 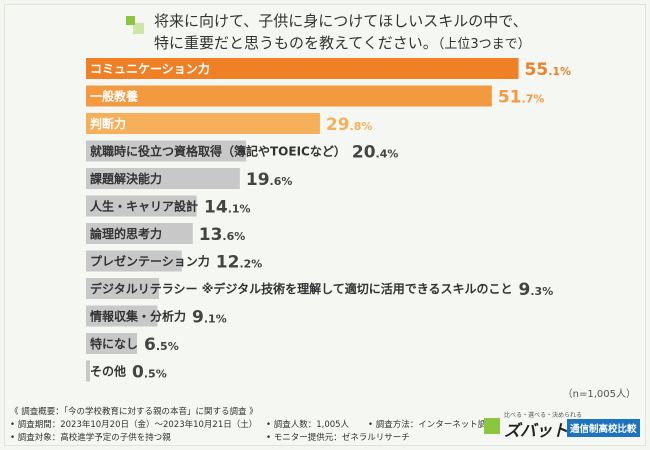 What do you see at coordinates (431, 425) in the screenshot?
I see `survey-method: • 調査方法：インターネット調査` at bounding box center [431, 425].